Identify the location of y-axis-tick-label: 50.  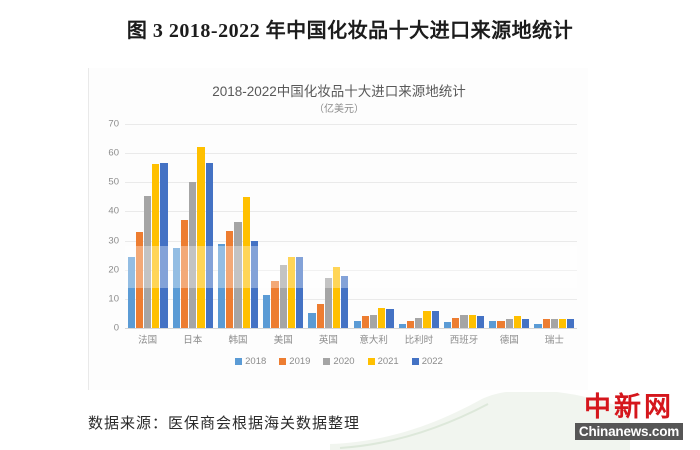
(113, 182).